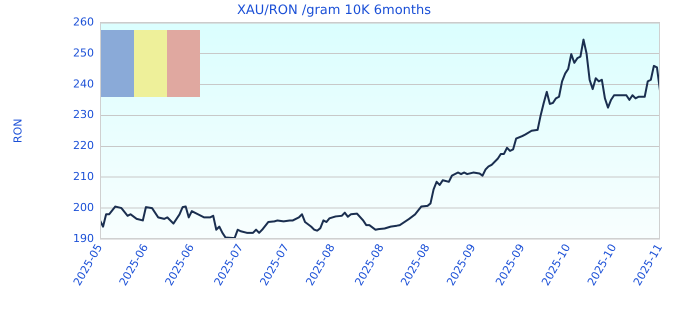 This screenshot has height=320, width=680. I want to click on y-tick-label: 210, so click(83, 177).